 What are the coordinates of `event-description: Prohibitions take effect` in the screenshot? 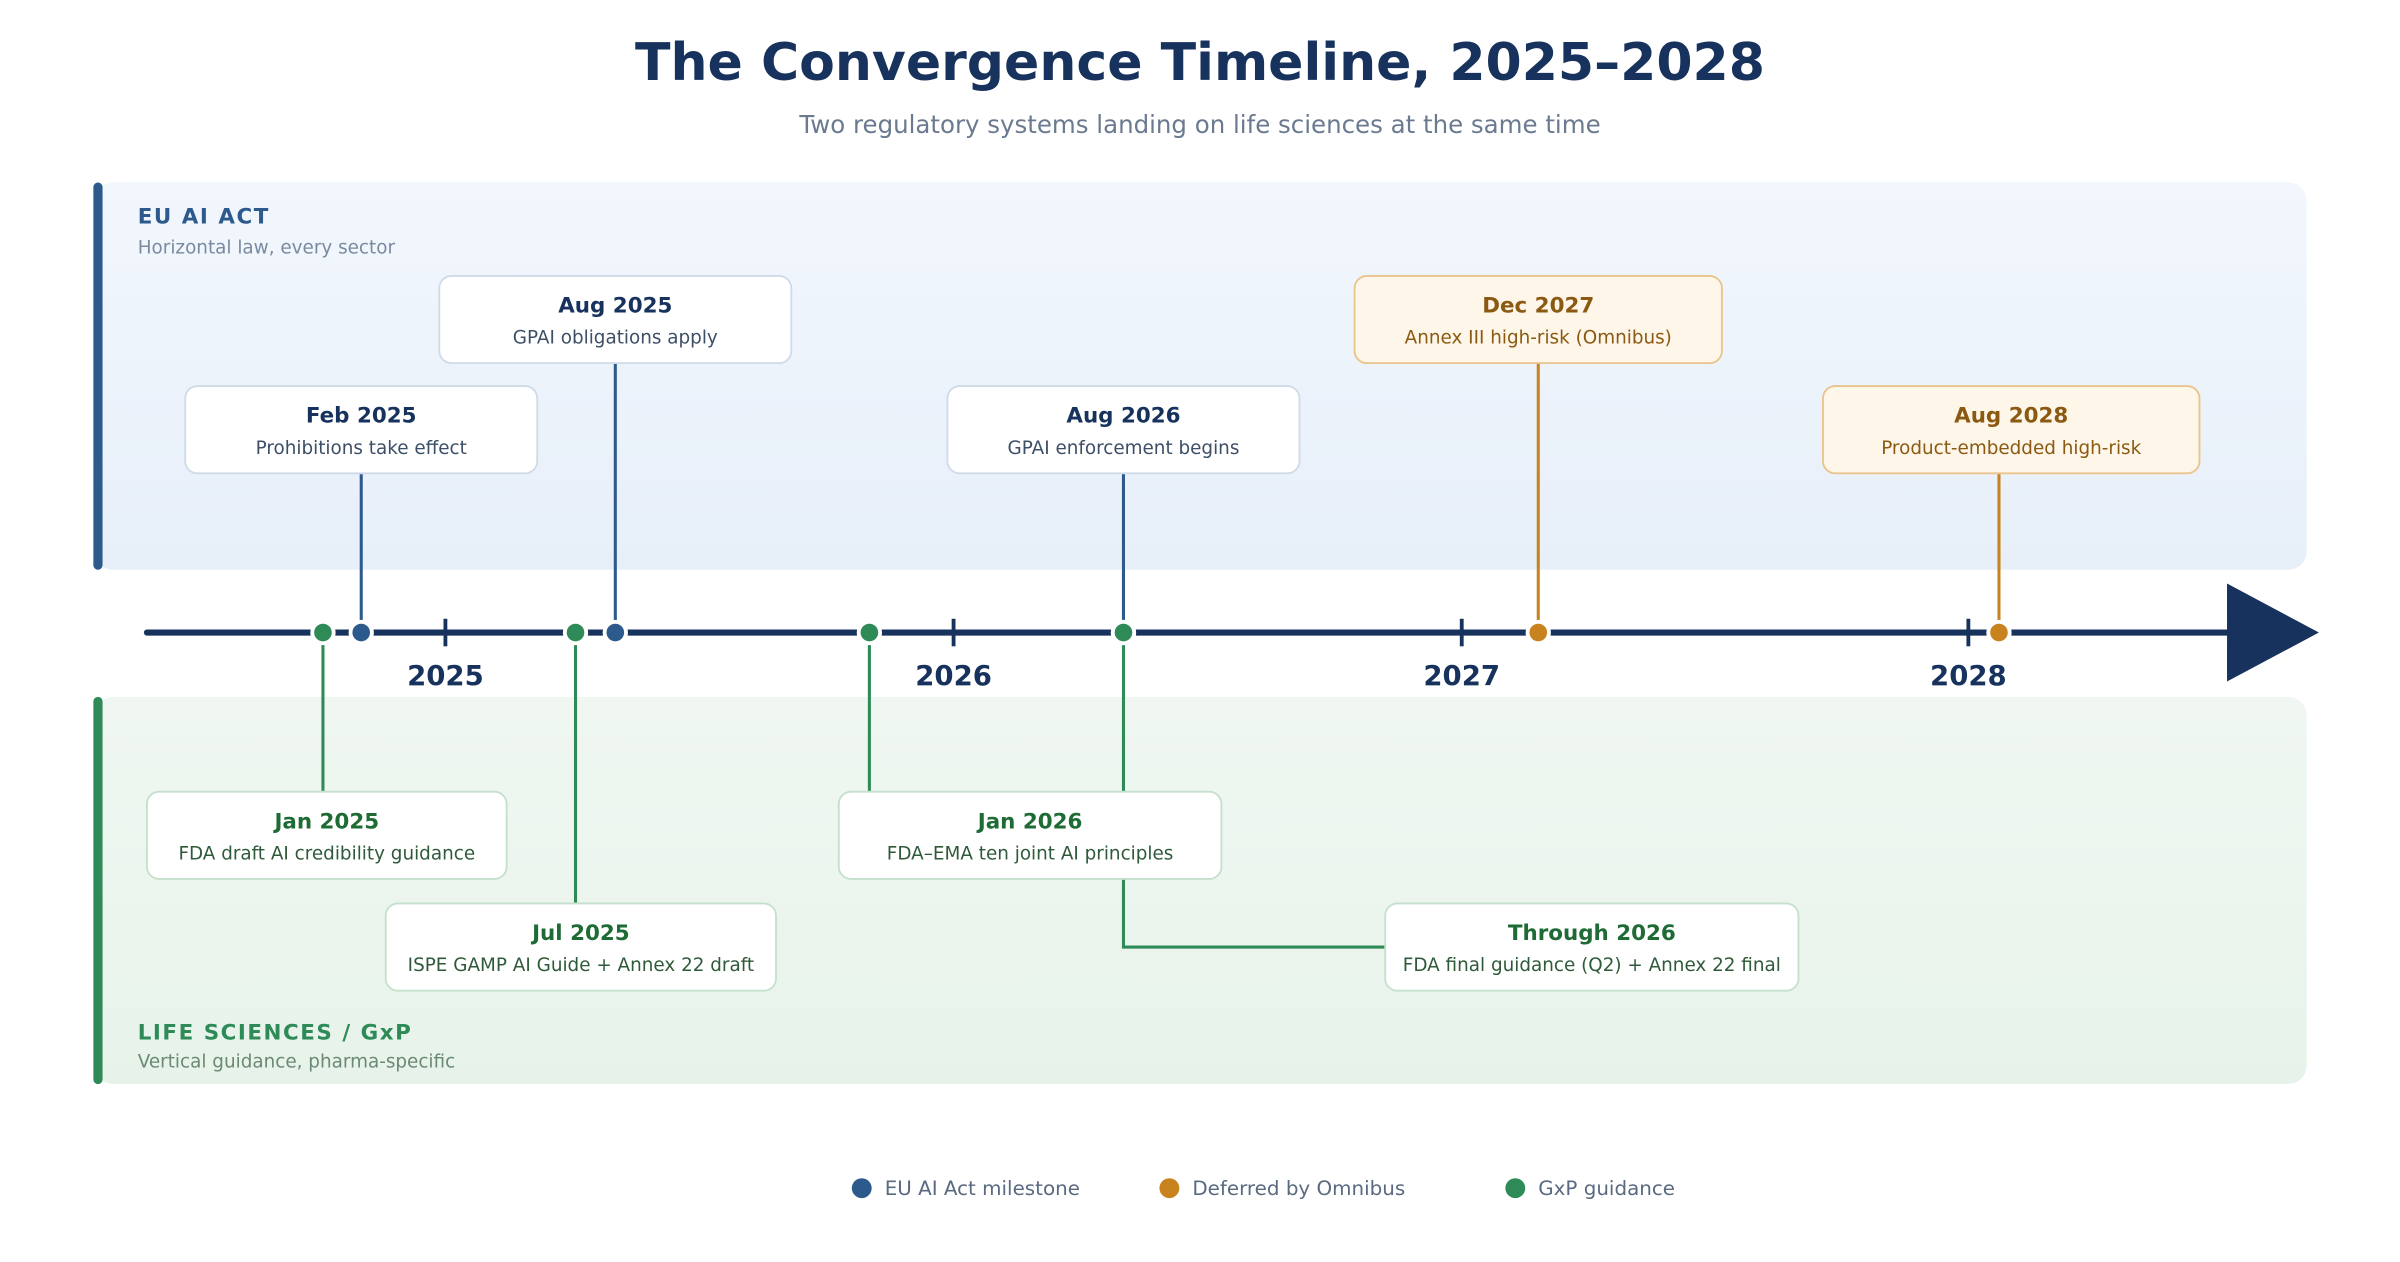 It's located at (361, 448).